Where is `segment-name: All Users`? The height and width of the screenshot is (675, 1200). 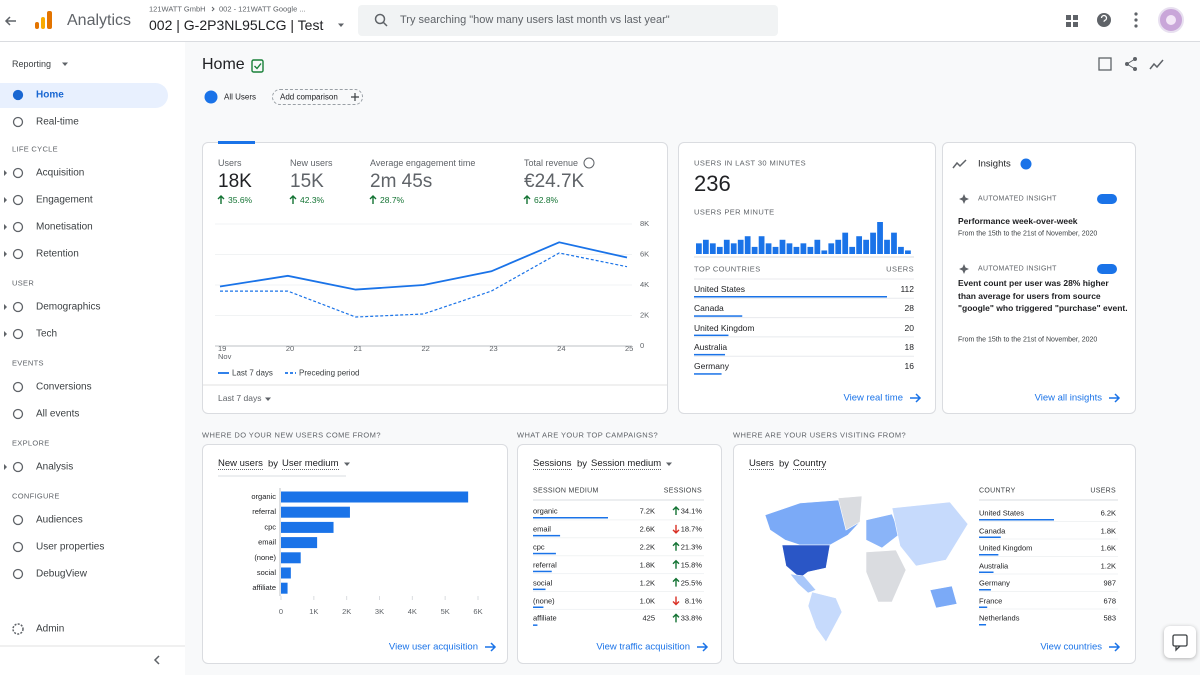
segment-name: All Users is located at coordinates (240, 97).